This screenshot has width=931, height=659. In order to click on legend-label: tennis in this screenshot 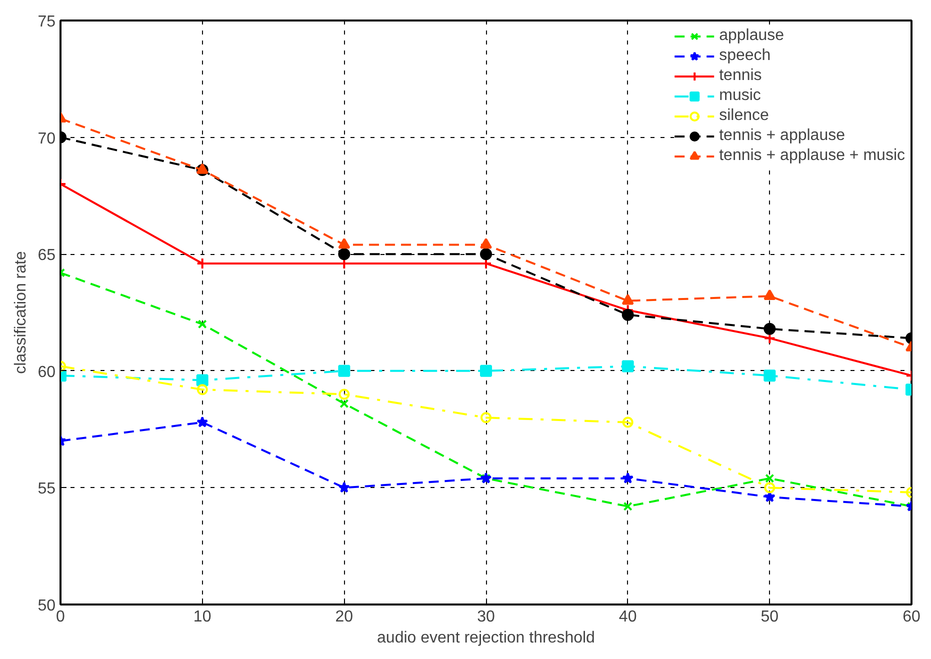, I will do `click(740, 76)`.